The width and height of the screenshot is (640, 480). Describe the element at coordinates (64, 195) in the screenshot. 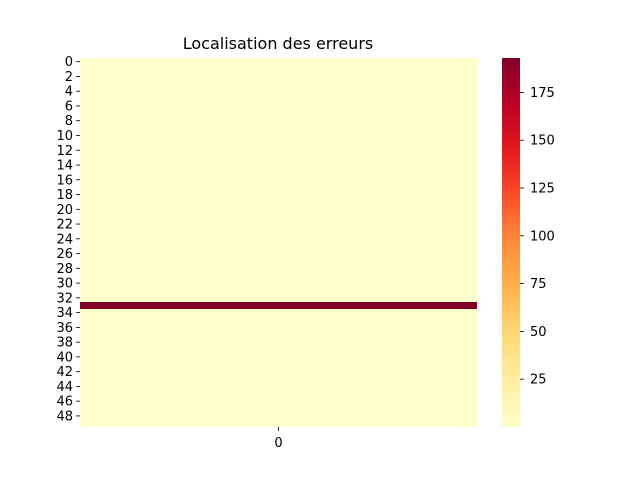

I see `y-tick-label: 18` at that location.